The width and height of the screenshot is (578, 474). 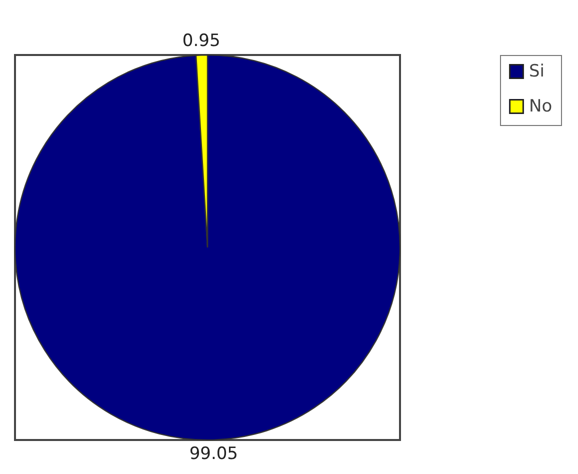 I want to click on data-label: 99.05, so click(x=213, y=454).